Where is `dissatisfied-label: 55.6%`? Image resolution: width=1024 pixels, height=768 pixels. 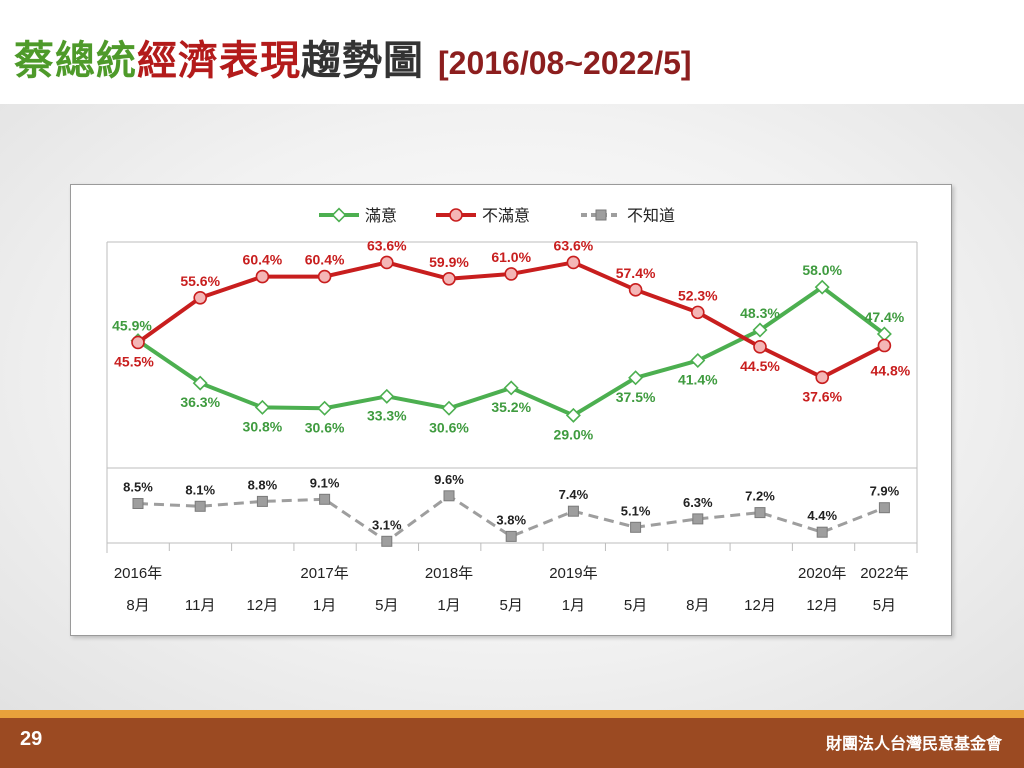
dissatisfied-label: 55.6% is located at coordinates (200, 281).